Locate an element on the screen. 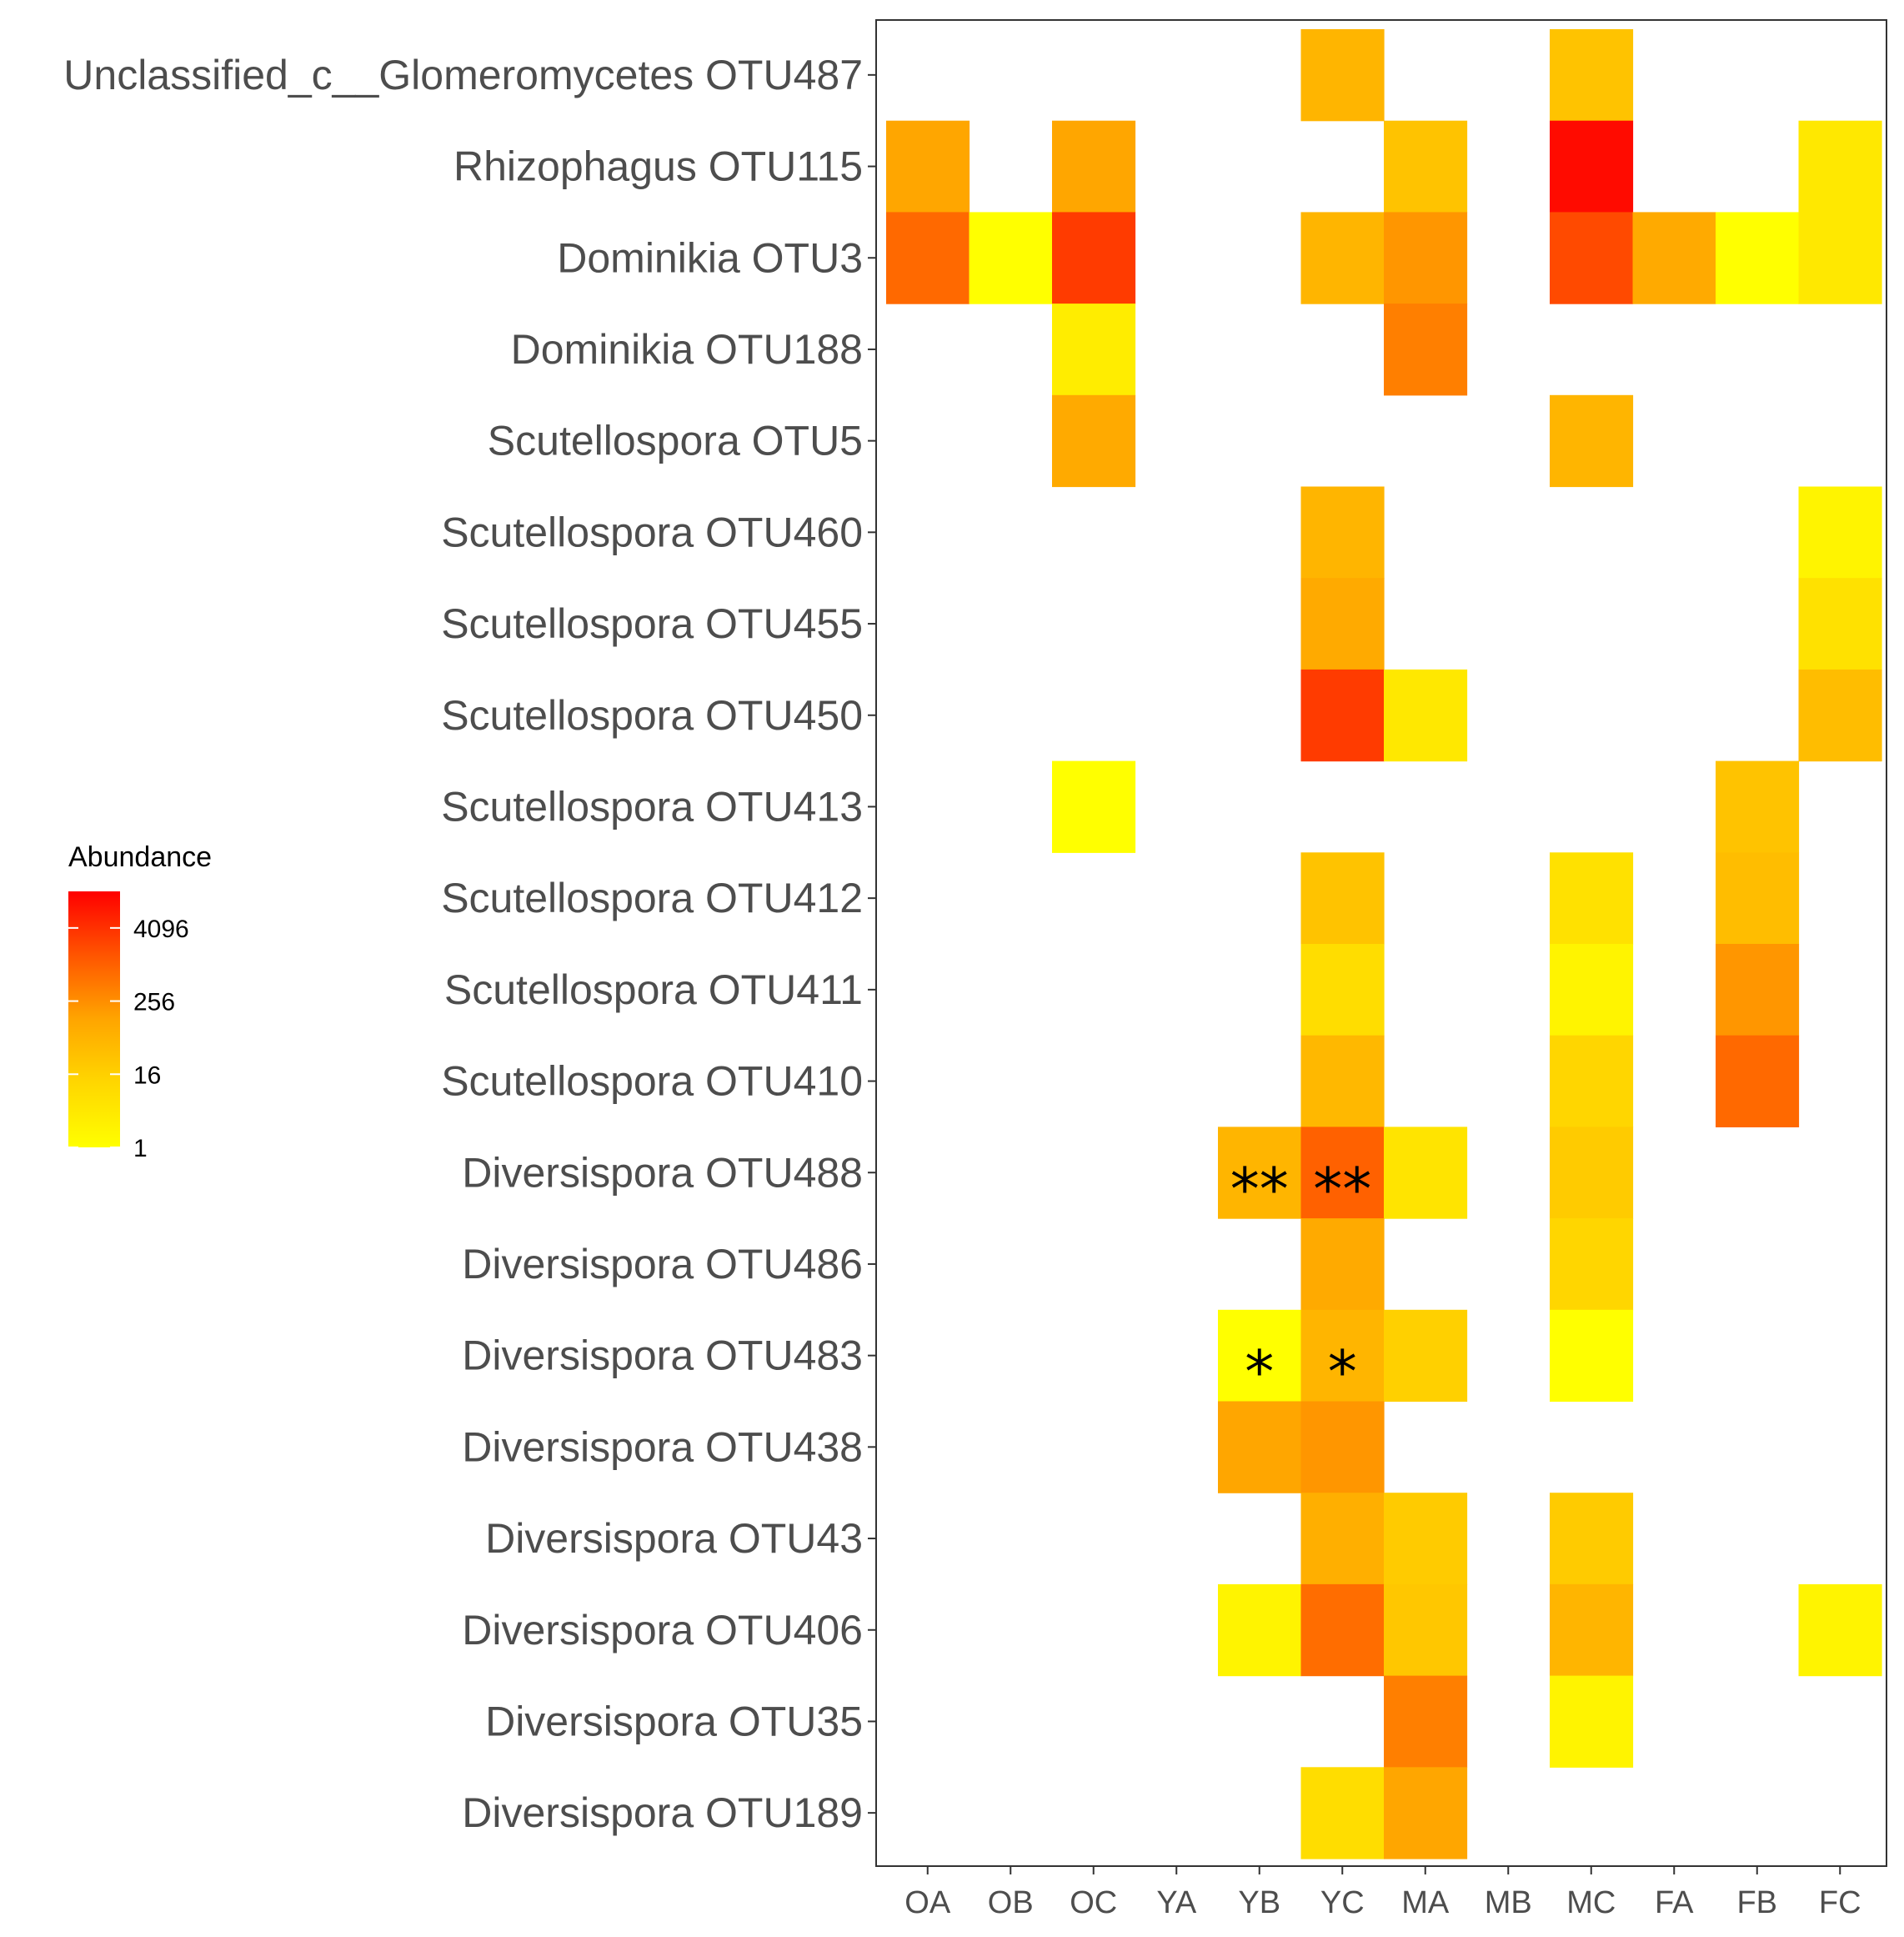  y-tick-label-16: Diversispora OTU438 is located at coordinates (662, 1446).